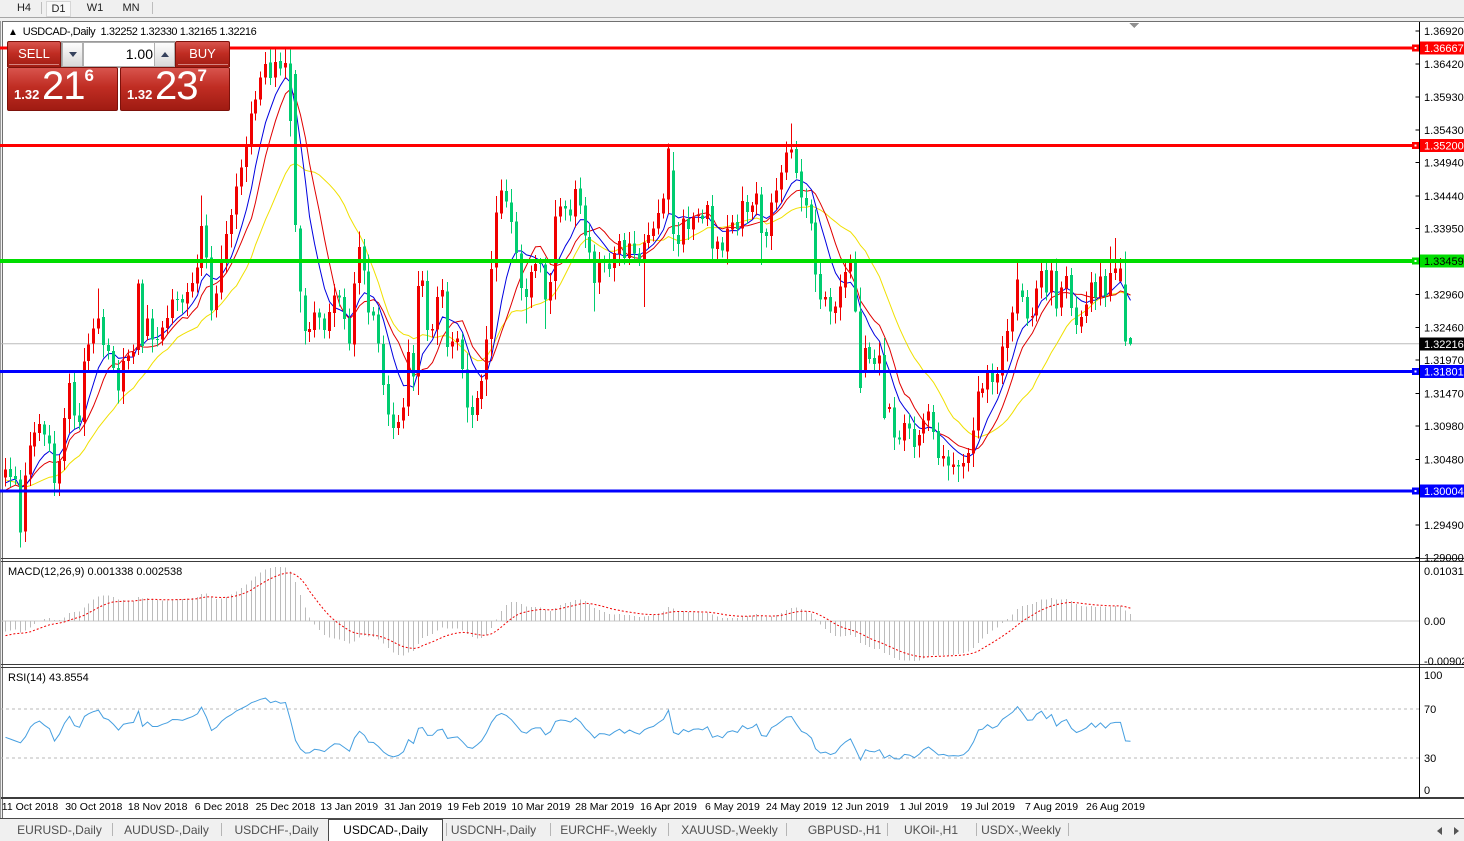 This screenshot has width=1464, height=841. Describe the element at coordinates (1444, 361) in the screenshot. I see `svg-text: 1.31970` at that location.